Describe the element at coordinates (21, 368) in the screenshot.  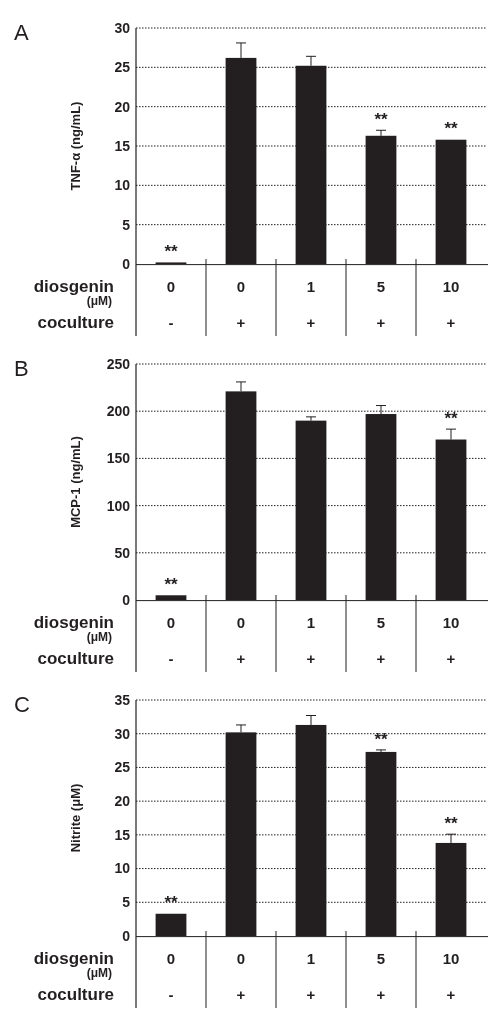
I see `chart-title: B` at that location.